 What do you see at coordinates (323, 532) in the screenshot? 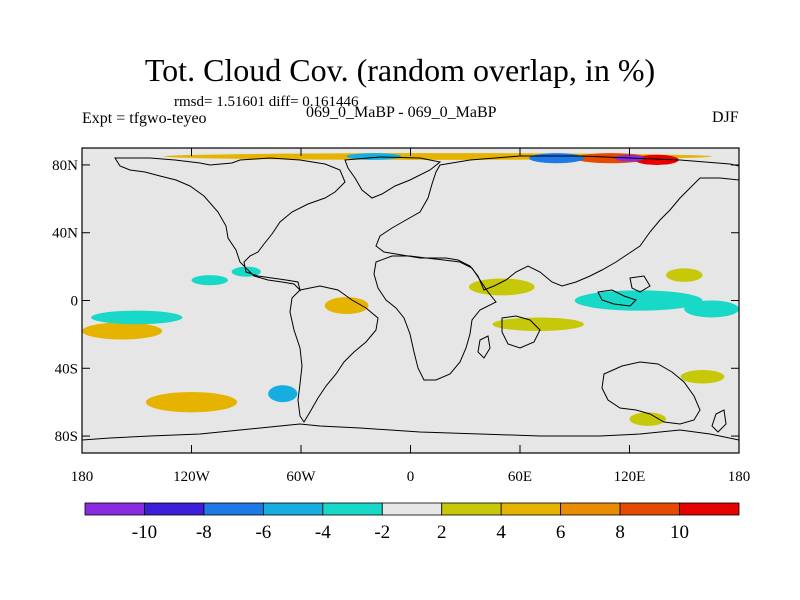
I see `colorbar-label: -4` at bounding box center [323, 532].